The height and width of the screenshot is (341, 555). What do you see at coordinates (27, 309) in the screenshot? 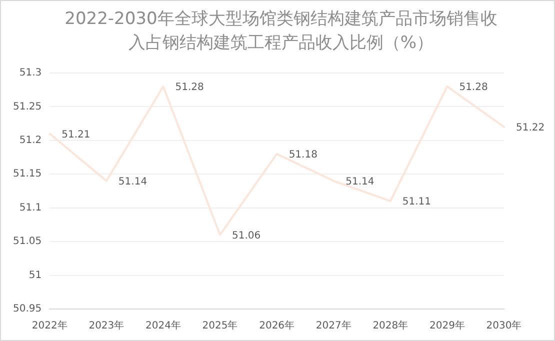
I see `y-tick-label: 50.95` at bounding box center [27, 309].